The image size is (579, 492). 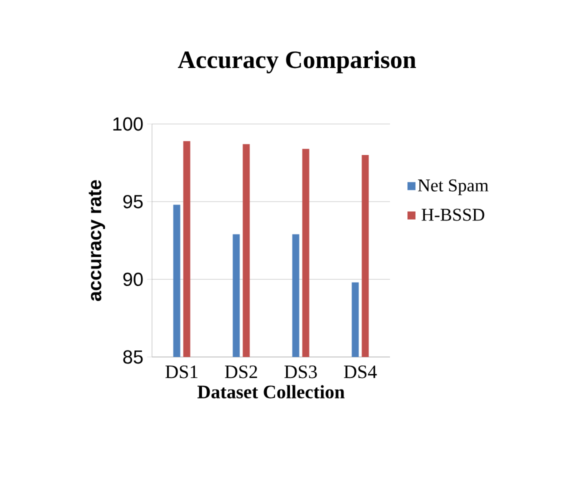 What do you see at coordinates (133, 357) in the screenshot?
I see `y-tick-label: 85` at bounding box center [133, 357].